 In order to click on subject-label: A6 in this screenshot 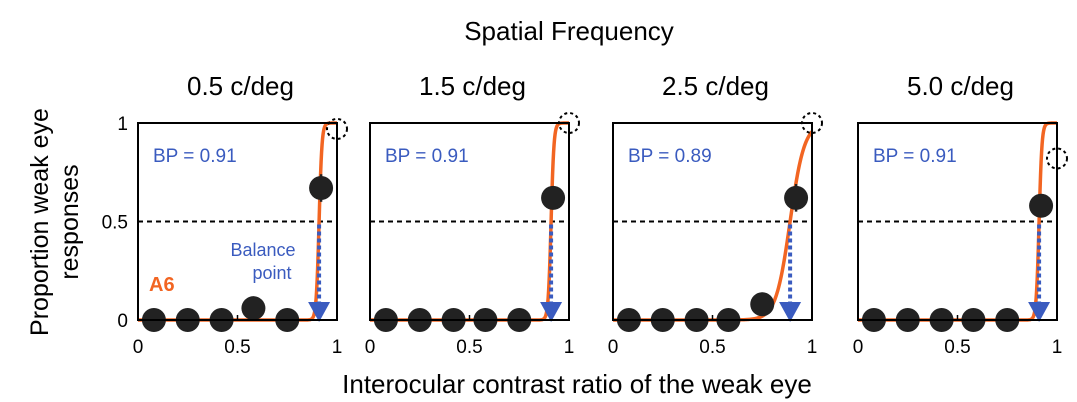, I will do `click(162, 285)`.